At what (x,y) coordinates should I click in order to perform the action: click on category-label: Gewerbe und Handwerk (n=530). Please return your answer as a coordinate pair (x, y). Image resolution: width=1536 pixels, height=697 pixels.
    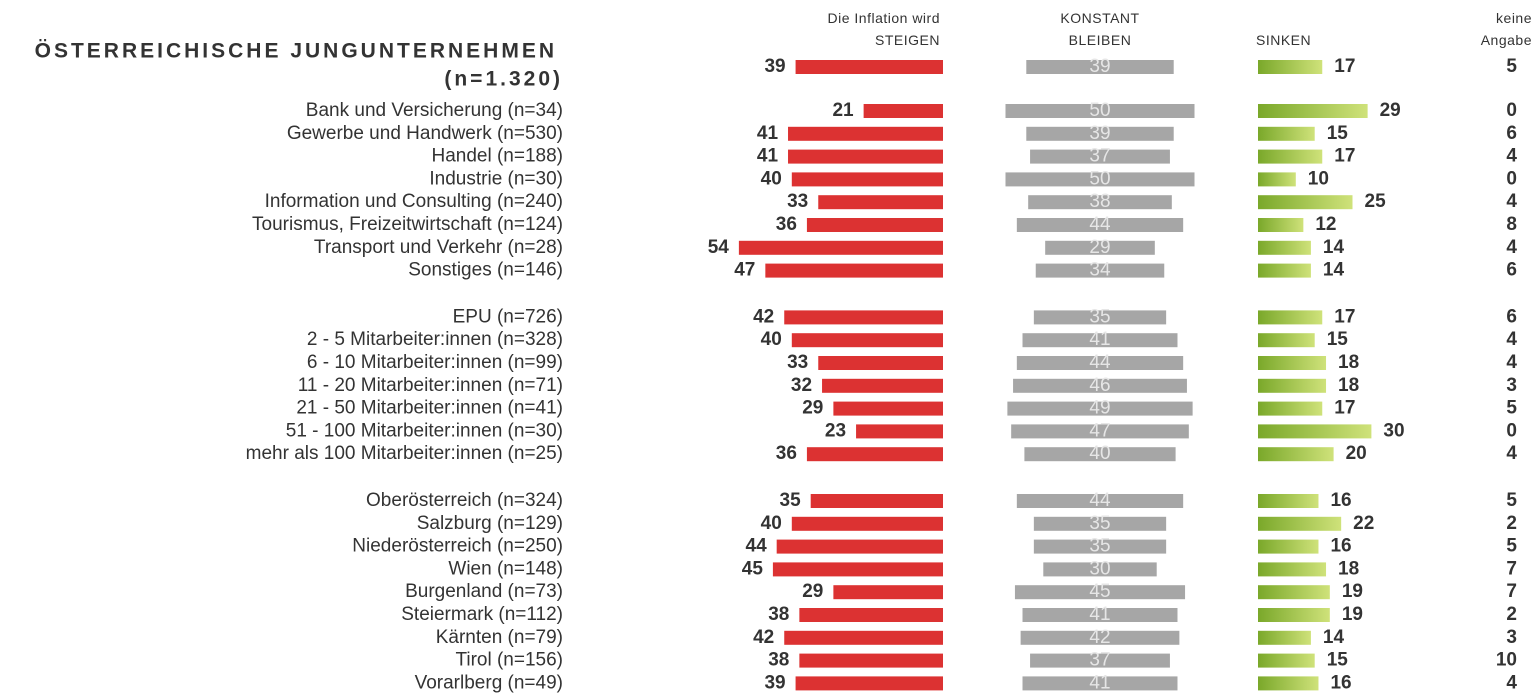
    Looking at the image, I should click on (425, 133).